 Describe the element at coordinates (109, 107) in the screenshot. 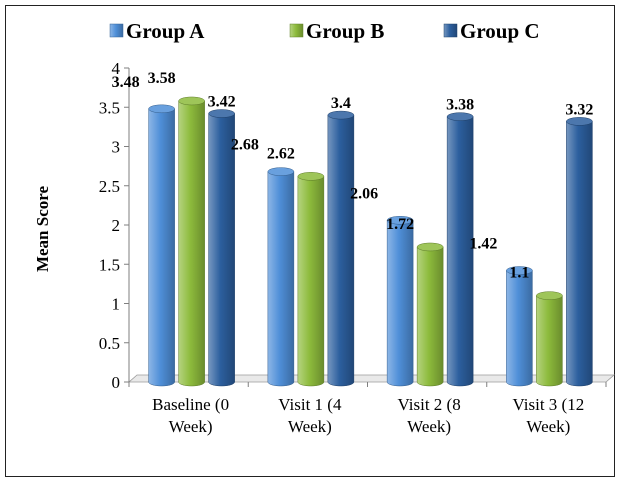

I see `y-tick-label: 3.5` at that location.